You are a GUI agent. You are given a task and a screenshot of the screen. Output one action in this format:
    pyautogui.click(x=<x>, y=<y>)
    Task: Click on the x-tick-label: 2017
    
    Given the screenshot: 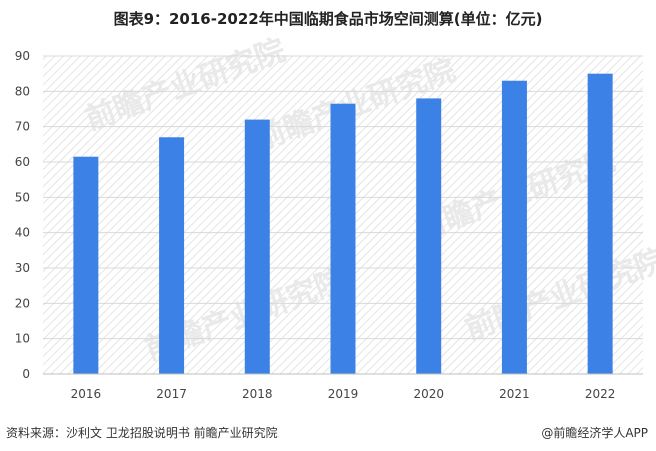 What is the action you would take?
    pyautogui.click(x=171, y=394)
    